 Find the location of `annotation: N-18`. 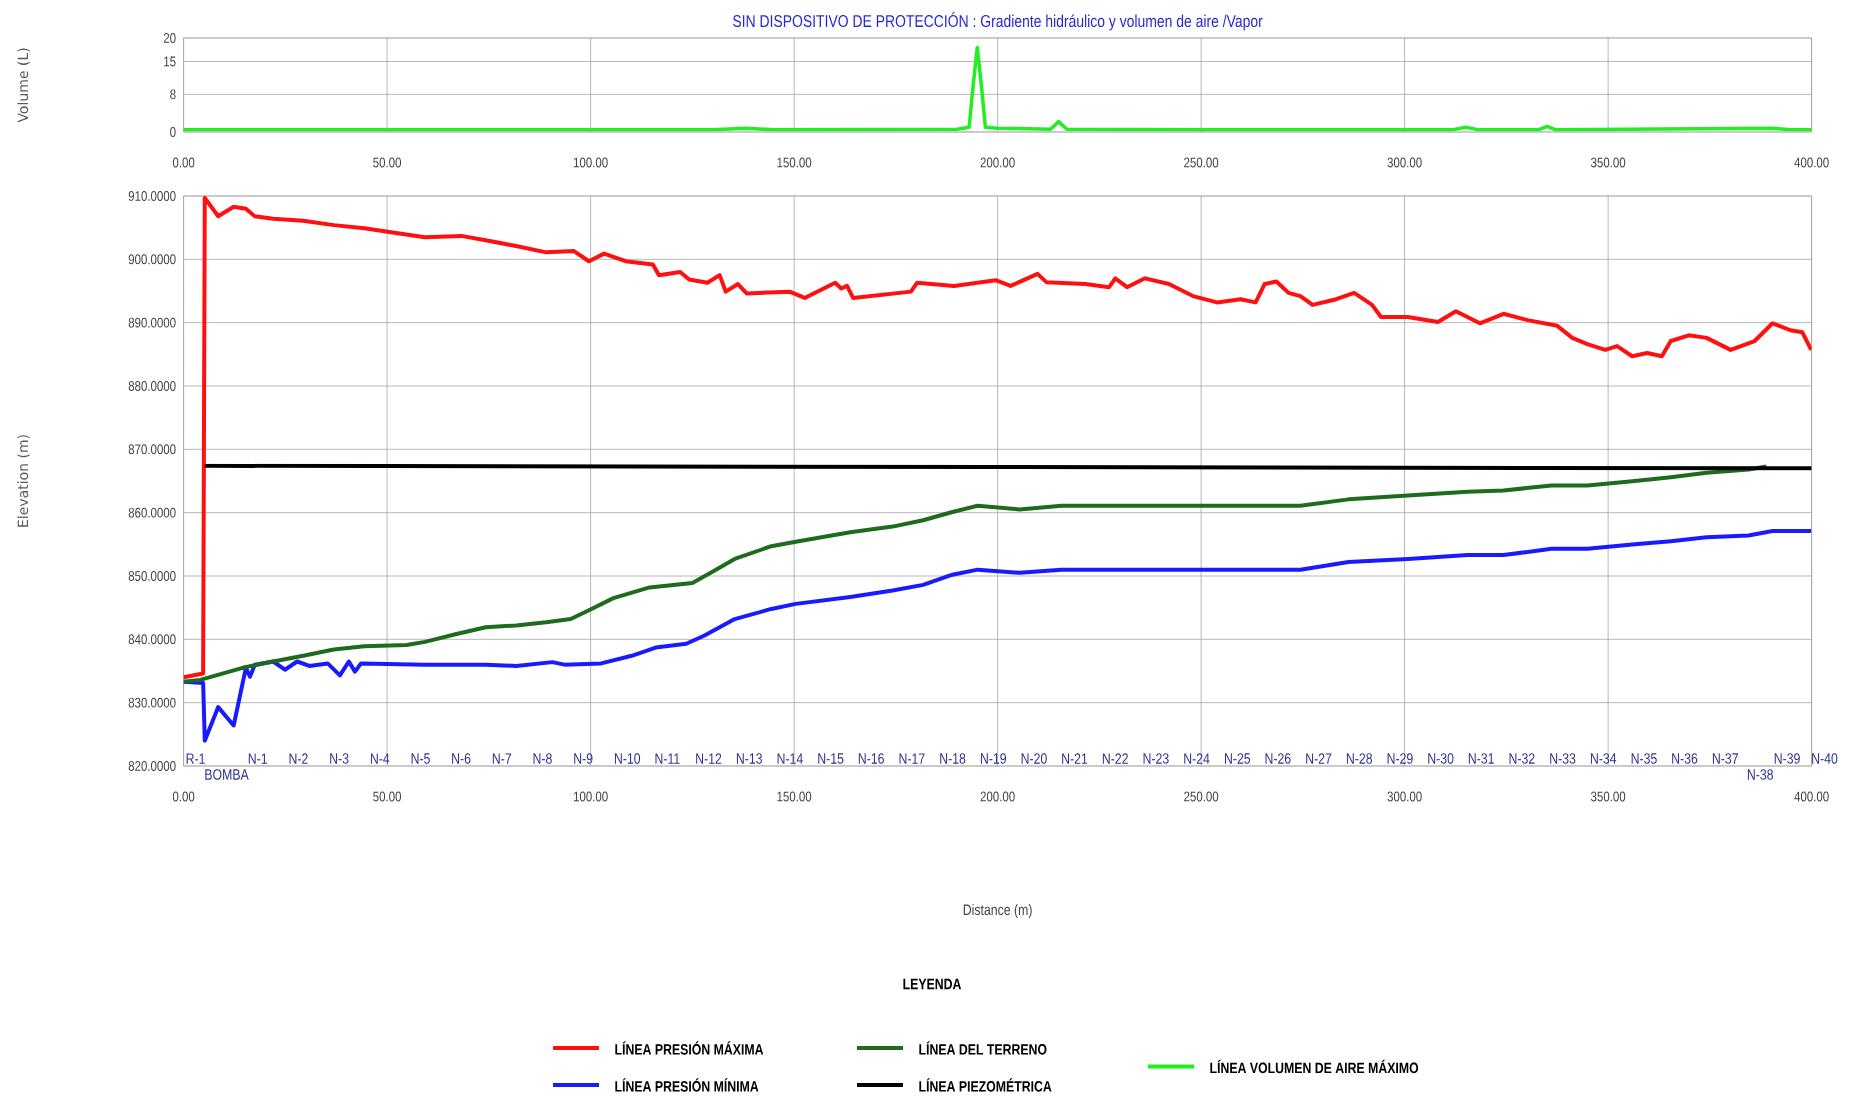

annotation: N-18 is located at coordinates (953, 758).